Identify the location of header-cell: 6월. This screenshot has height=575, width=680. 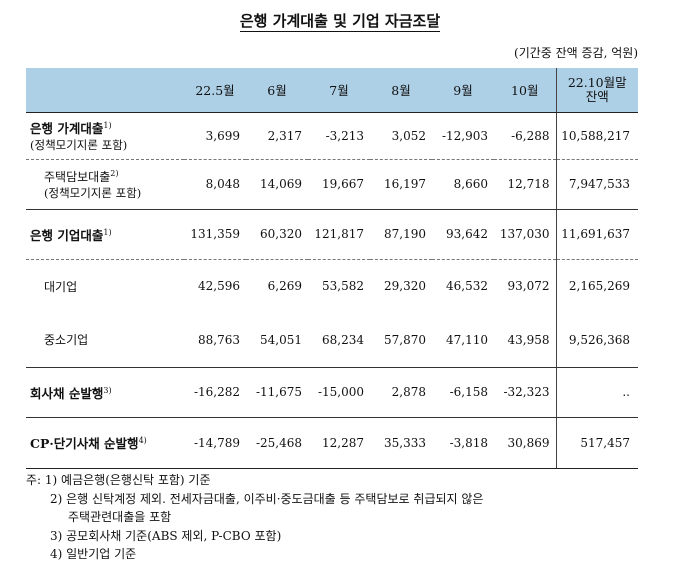
(277, 90).